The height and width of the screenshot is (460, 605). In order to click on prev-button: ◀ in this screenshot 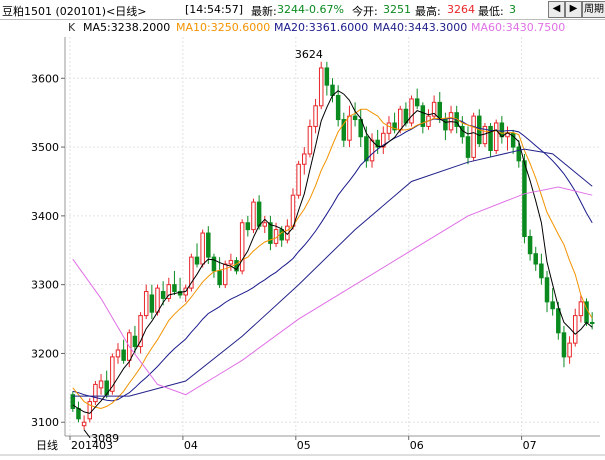, I will do `click(556, 9)`.